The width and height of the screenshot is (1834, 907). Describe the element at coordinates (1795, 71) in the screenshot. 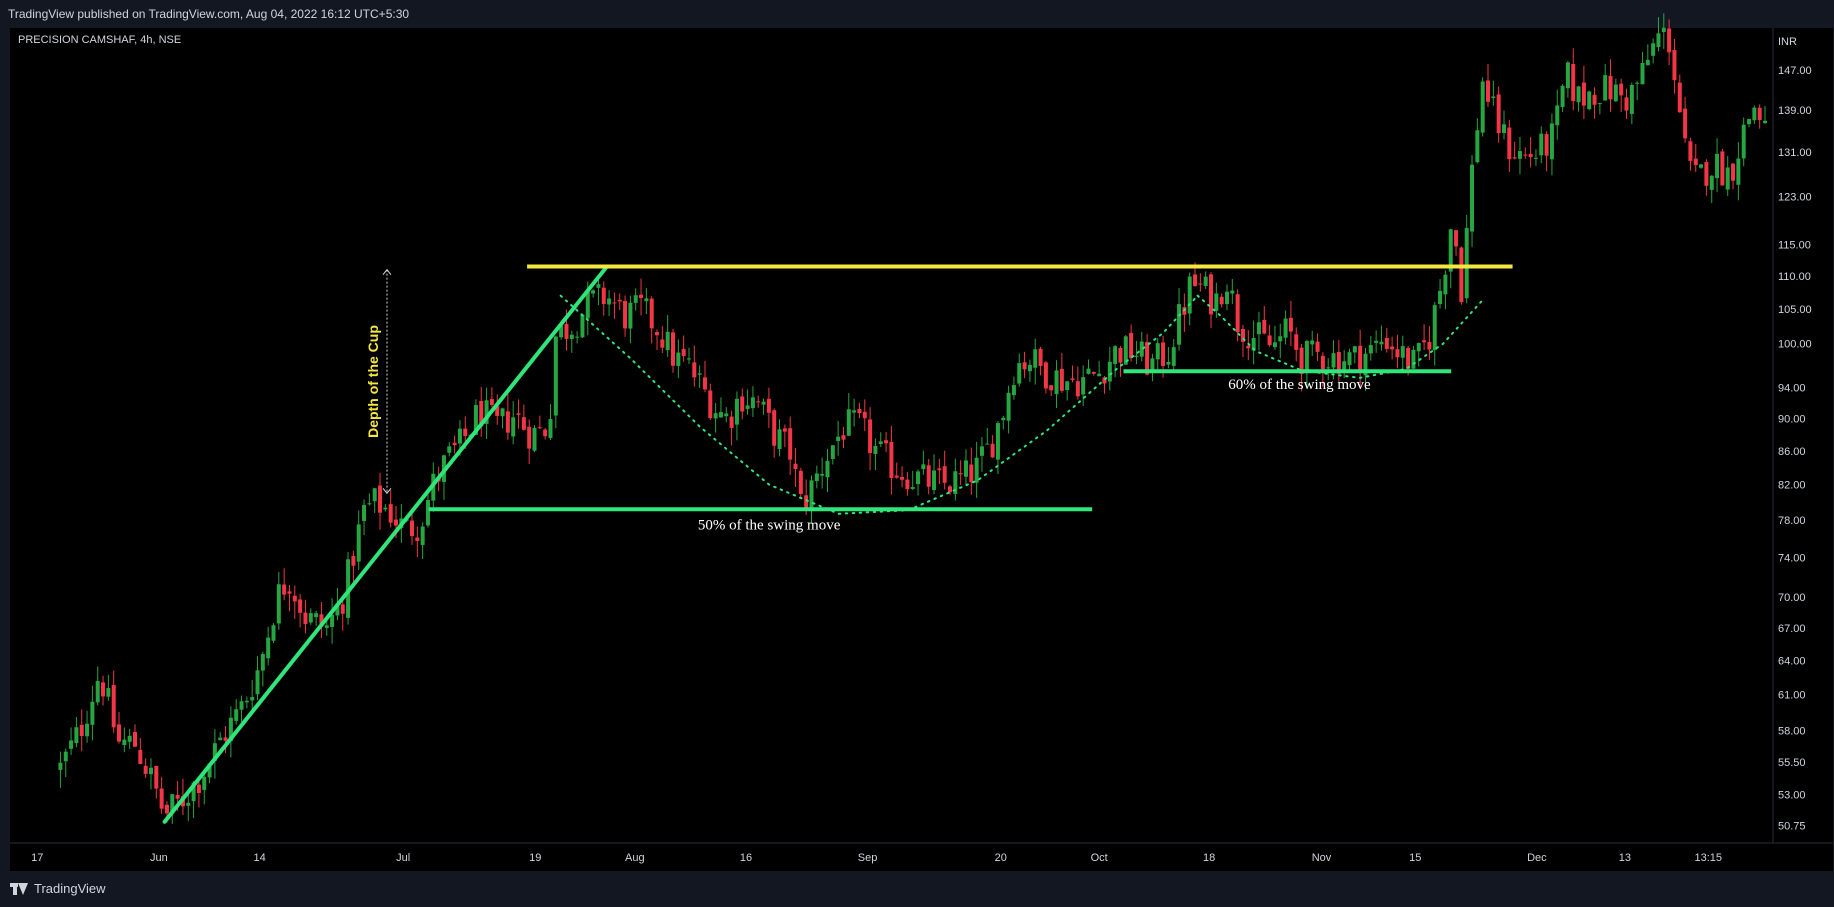

I see `price-tick-label: 147.00` at that location.